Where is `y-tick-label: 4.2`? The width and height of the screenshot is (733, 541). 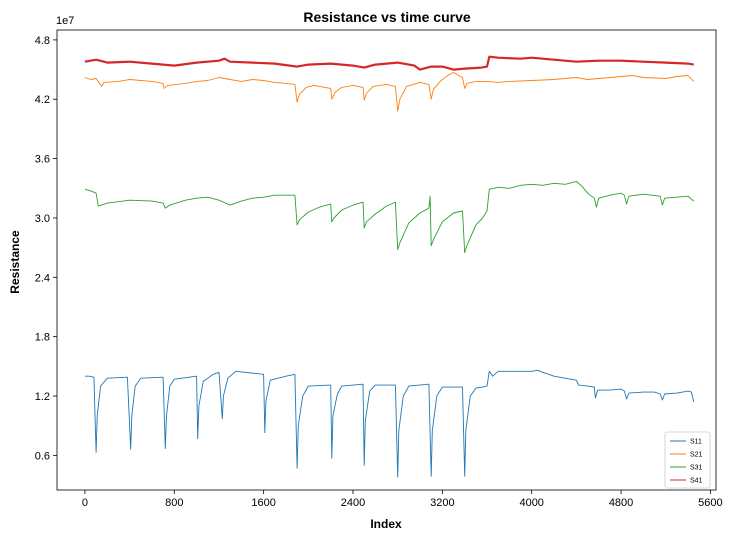 y-tick-label: 4.2 is located at coordinates (42, 100).